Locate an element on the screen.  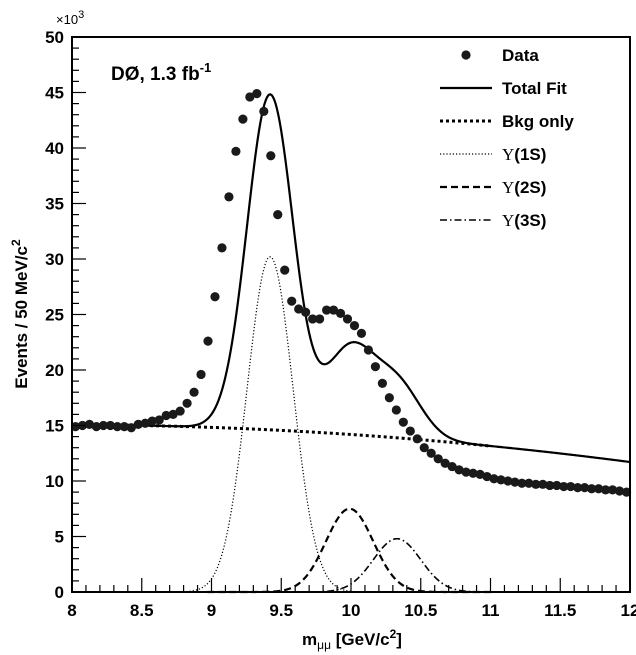
x-tick-label: 11.5 is located at coordinates (560, 610).